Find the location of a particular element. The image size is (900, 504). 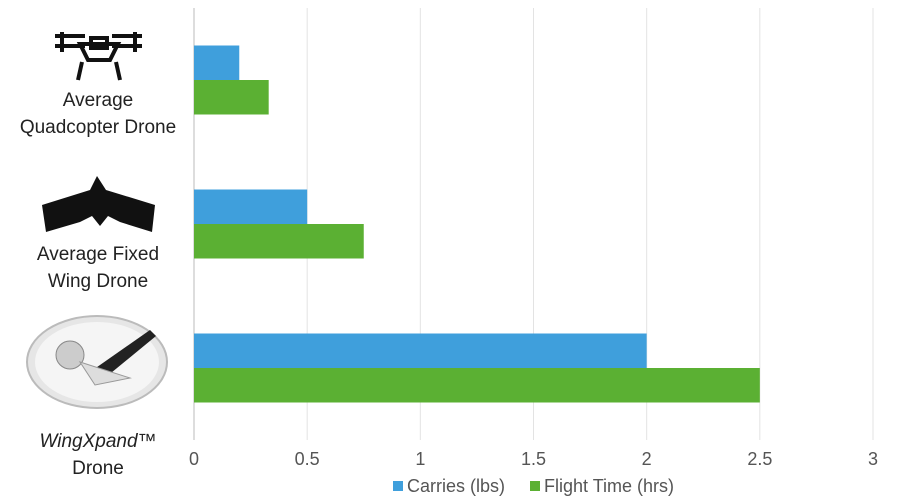

wingxpand-photo is located at coordinates (97, 362).